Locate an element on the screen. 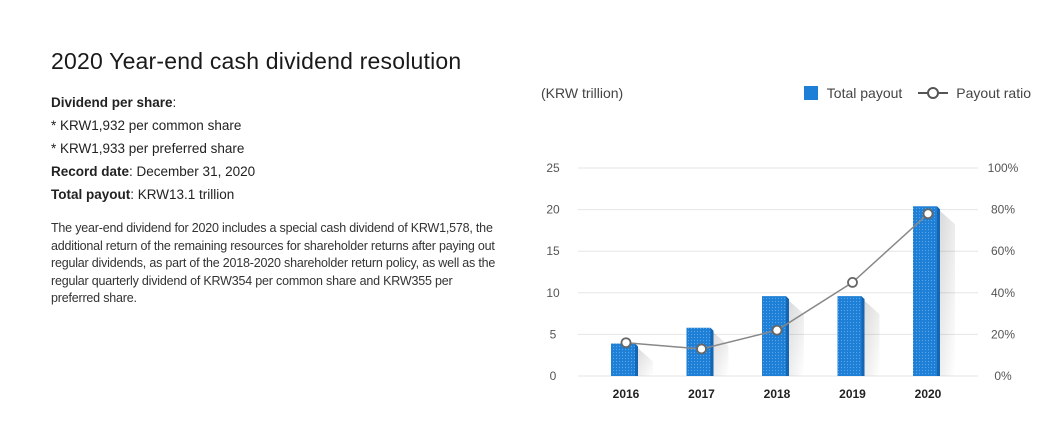  y-left-tick-label: 5 is located at coordinates (553, 334).